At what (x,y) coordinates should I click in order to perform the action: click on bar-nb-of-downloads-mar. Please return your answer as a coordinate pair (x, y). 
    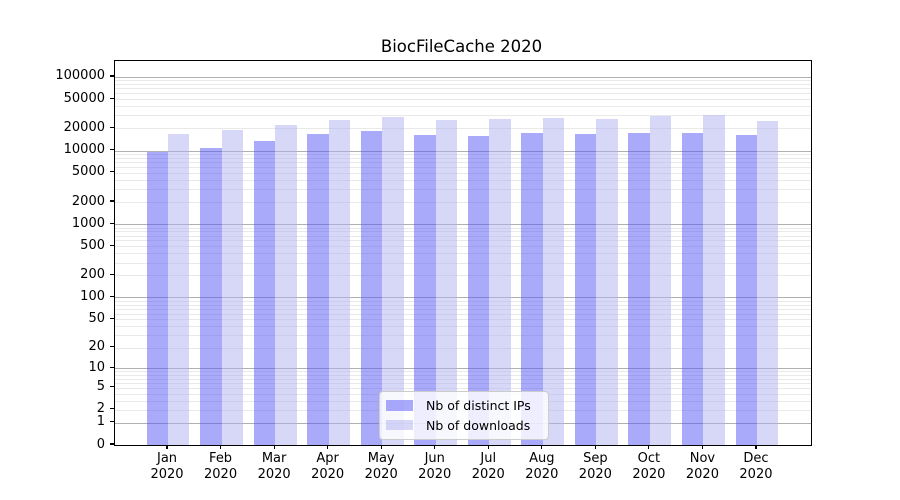
    Looking at the image, I should click on (286, 285).